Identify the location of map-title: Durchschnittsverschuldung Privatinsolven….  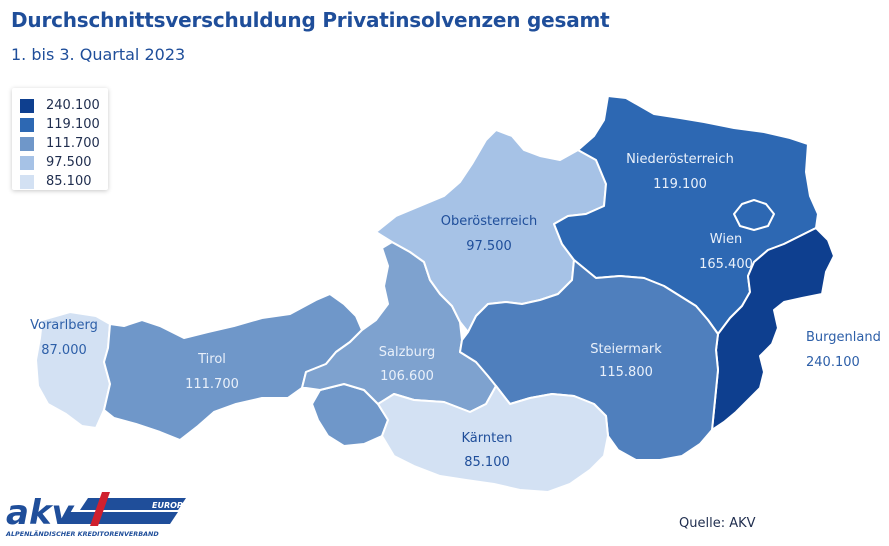
(310, 20).